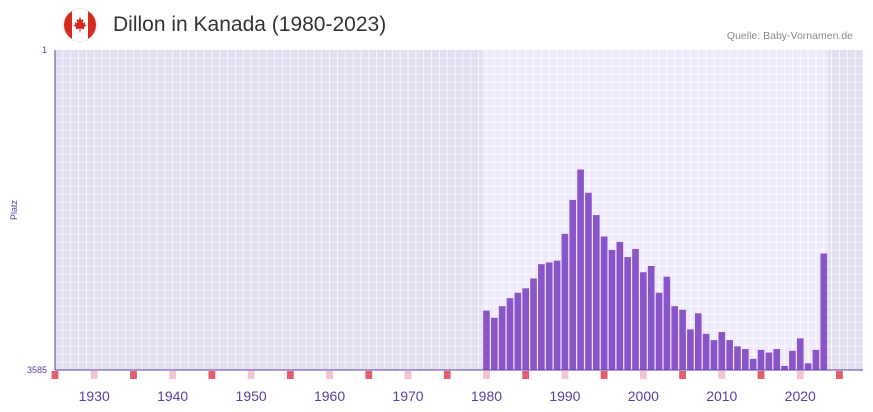 Image resolution: width=873 pixels, height=412 pixels. What do you see at coordinates (250, 24) in the screenshot?
I see `chart-title: Dillon in Kanada (1980-2023)` at bounding box center [250, 24].